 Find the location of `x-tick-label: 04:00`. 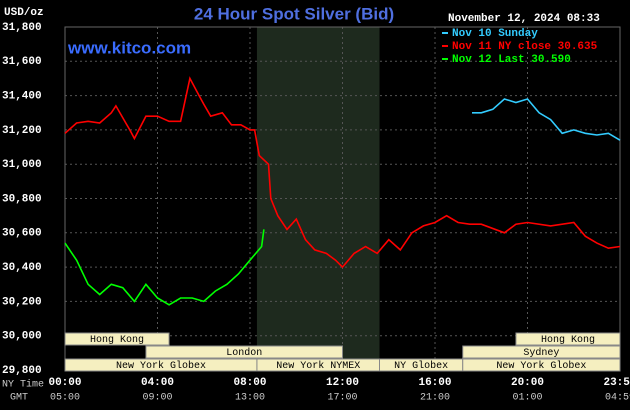

x-tick-label: 04:00 is located at coordinates (157, 383).